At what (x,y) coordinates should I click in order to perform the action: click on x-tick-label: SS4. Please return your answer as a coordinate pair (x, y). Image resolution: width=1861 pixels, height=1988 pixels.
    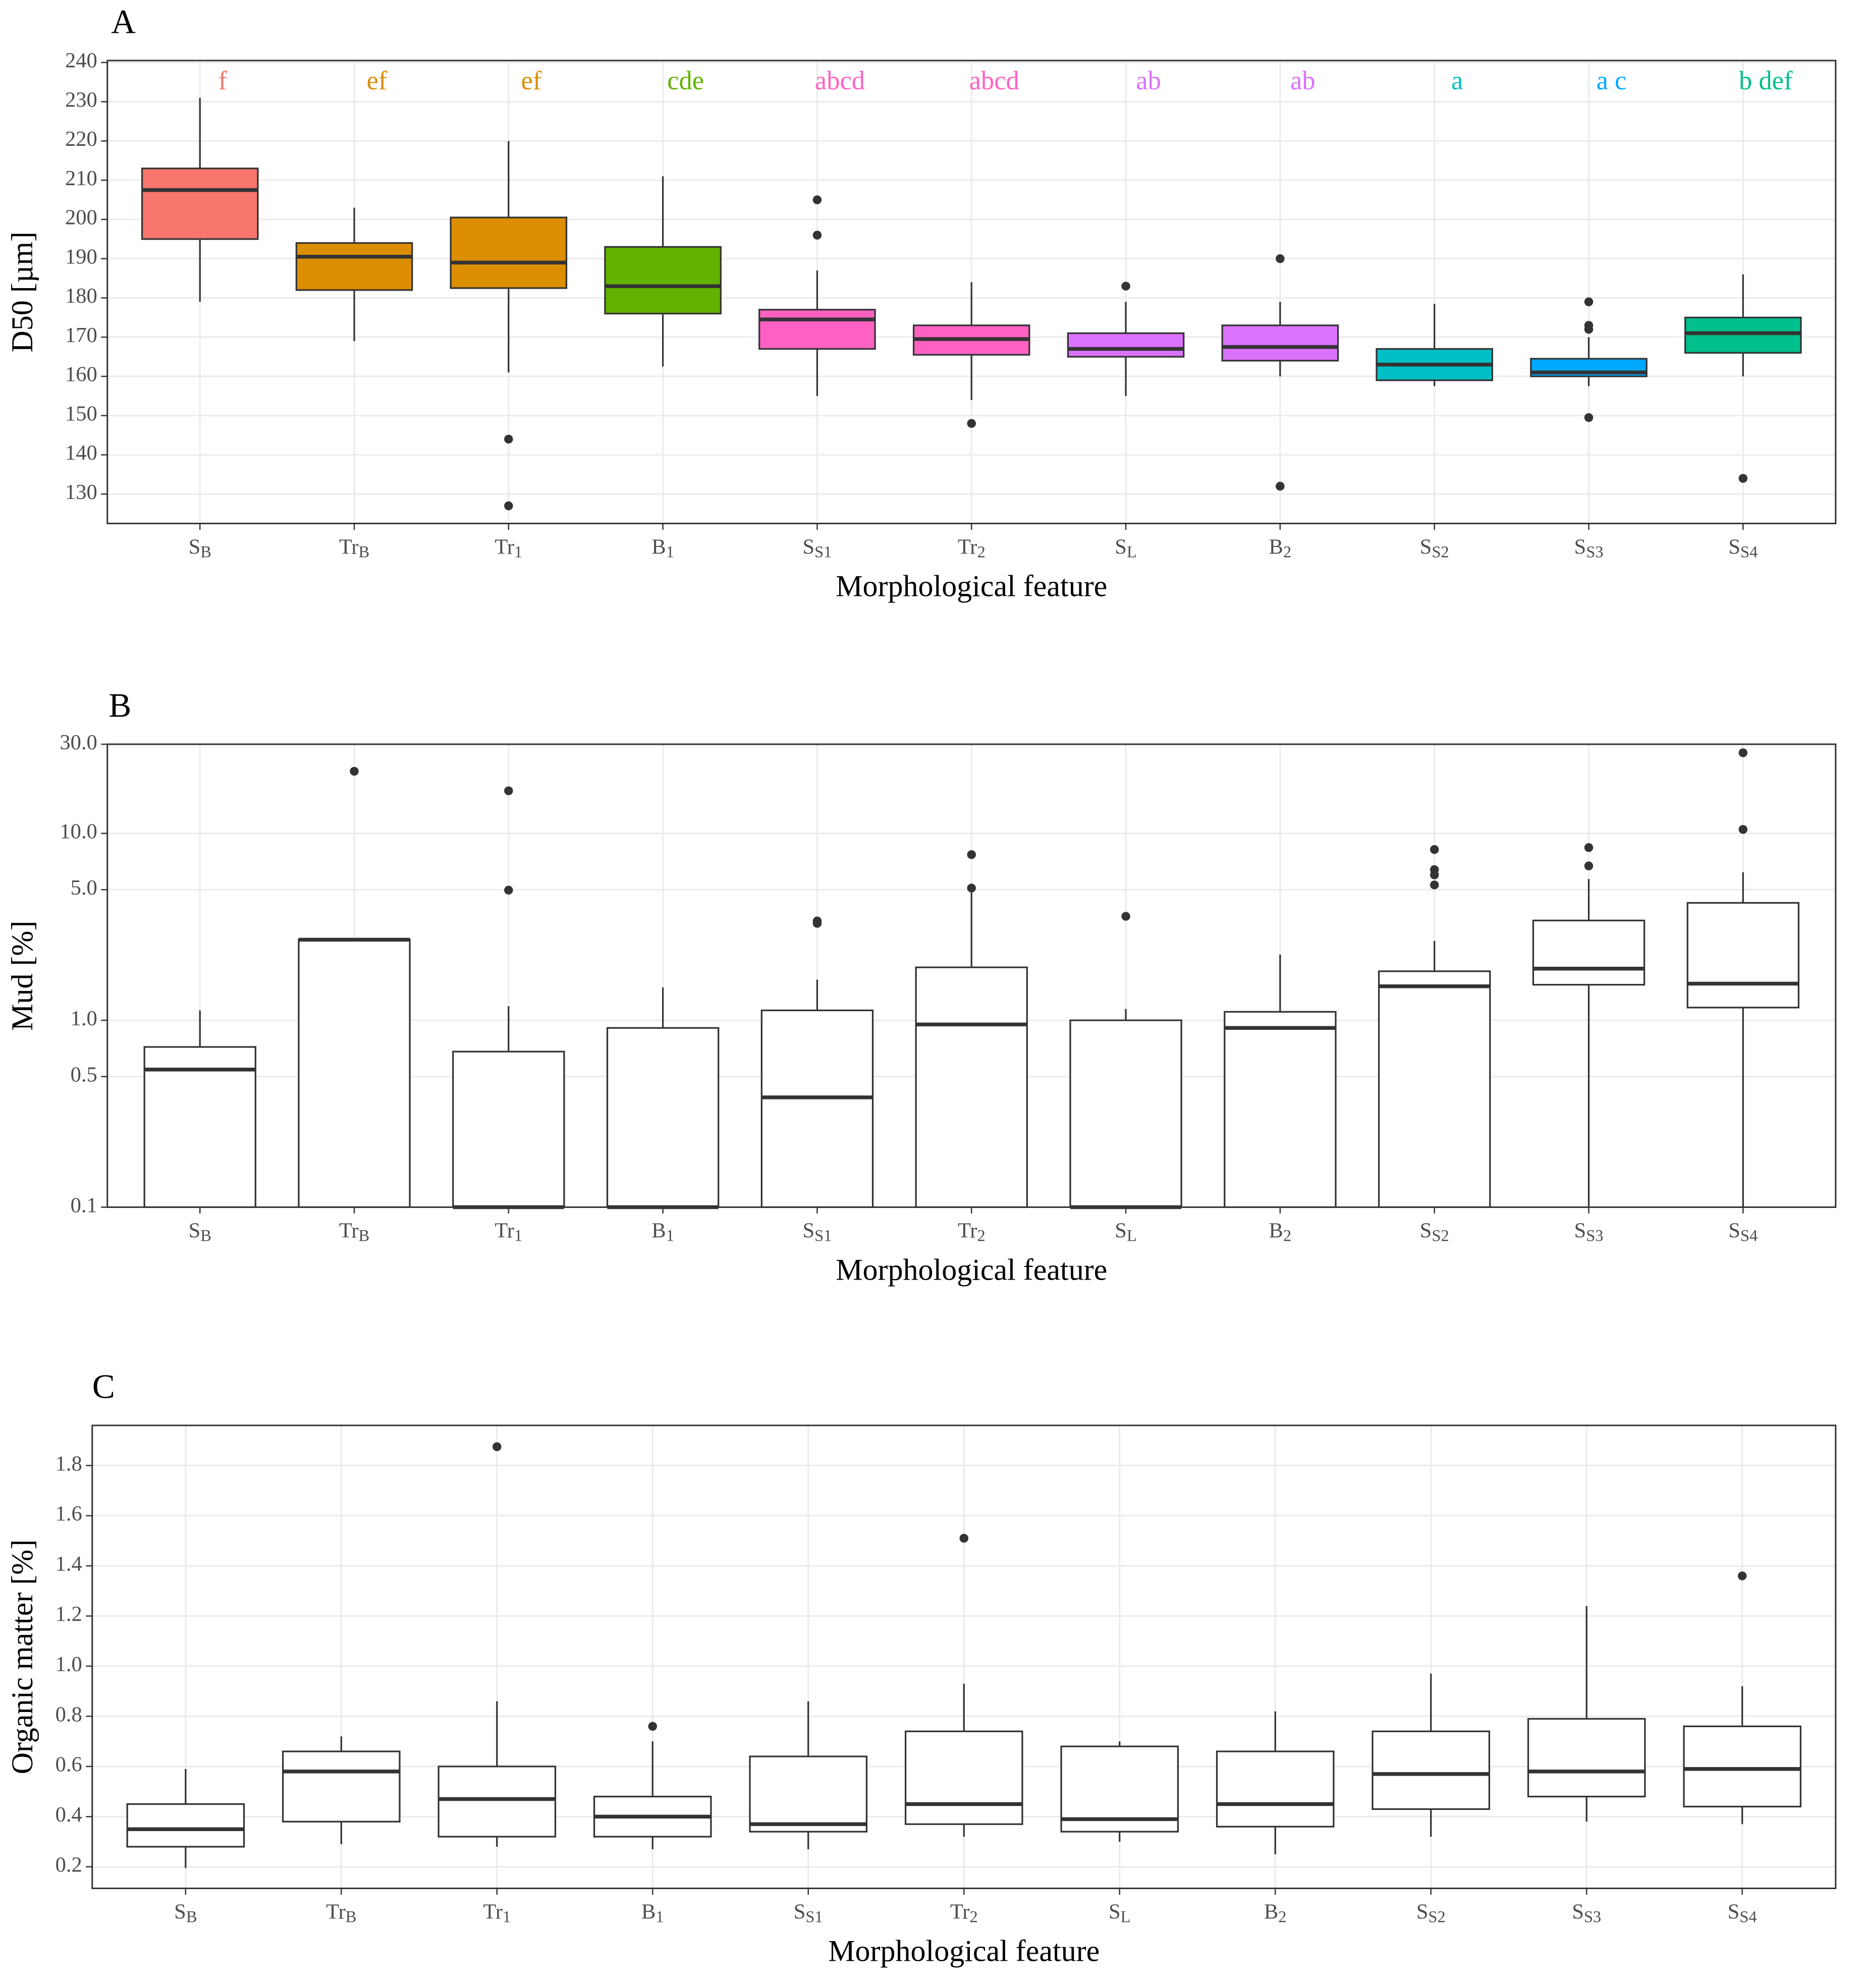
    Looking at the image, I should click on (1743, 1232).